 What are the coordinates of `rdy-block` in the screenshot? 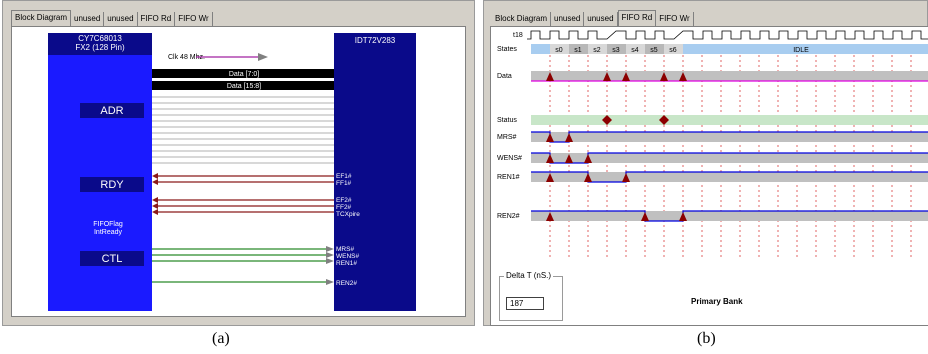 It's located at (112, 184).